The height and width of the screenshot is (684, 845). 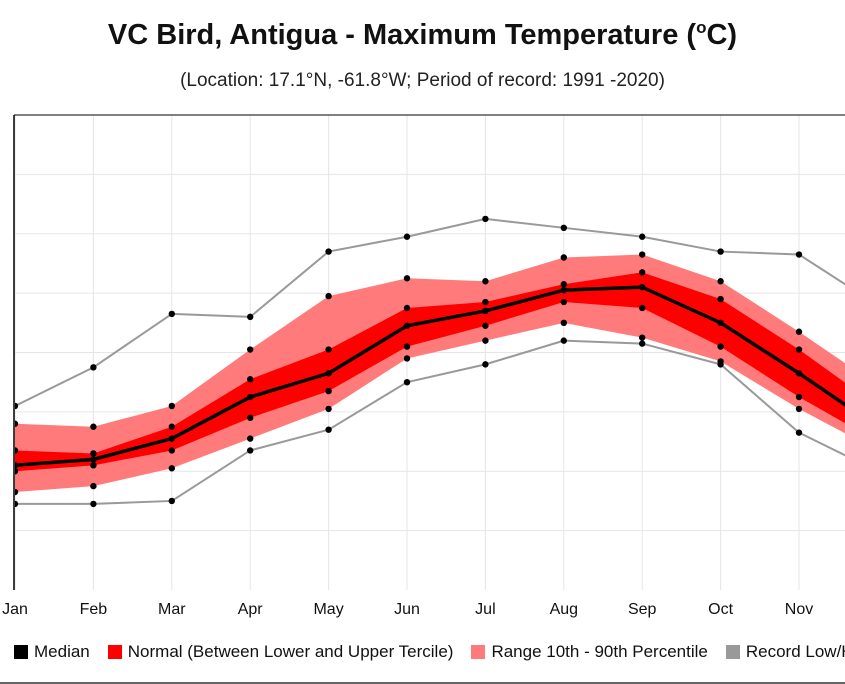 I want to click on legend-item-median: Median, so click(x=52, y=652).